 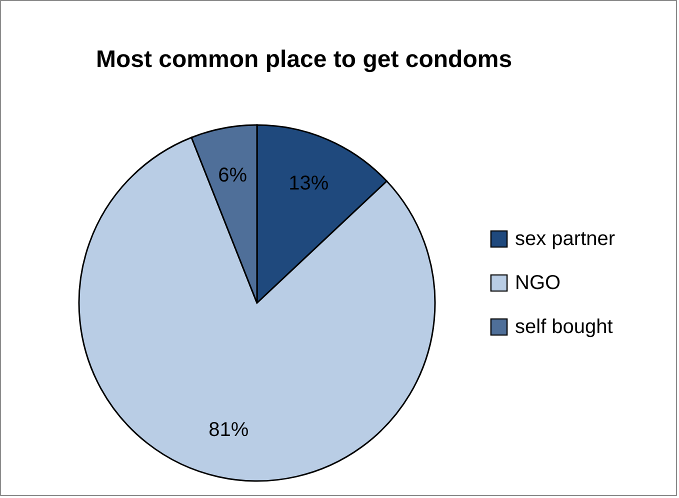 What do you see at coordinates (564, 327) in the screenshot?
I see `legend-label: self bought` at bounding box center [564, 327].